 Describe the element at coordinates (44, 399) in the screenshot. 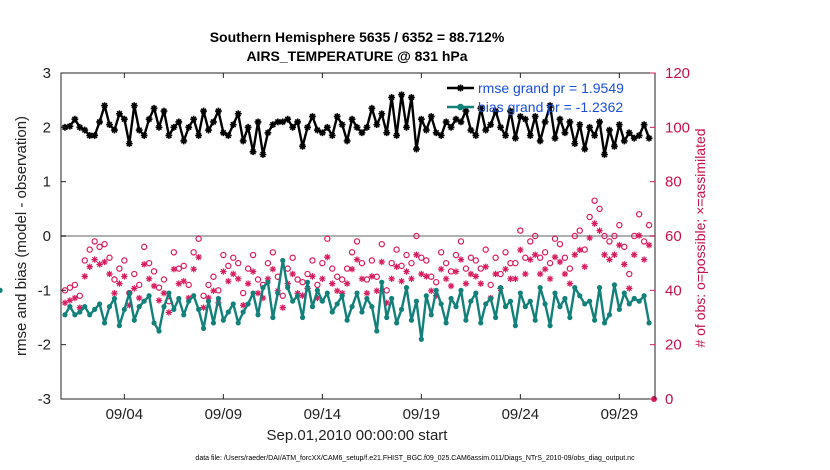

I see `y-tick-label: -3` at that location.